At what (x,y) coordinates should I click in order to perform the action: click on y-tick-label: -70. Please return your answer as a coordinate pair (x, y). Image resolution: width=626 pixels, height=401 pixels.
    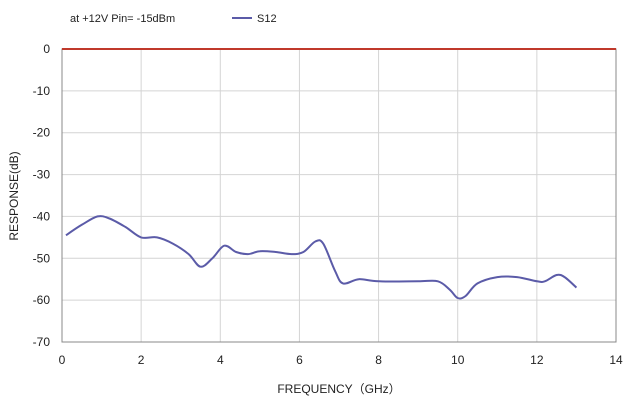
    Looking at the image, I should click on (42, 342).